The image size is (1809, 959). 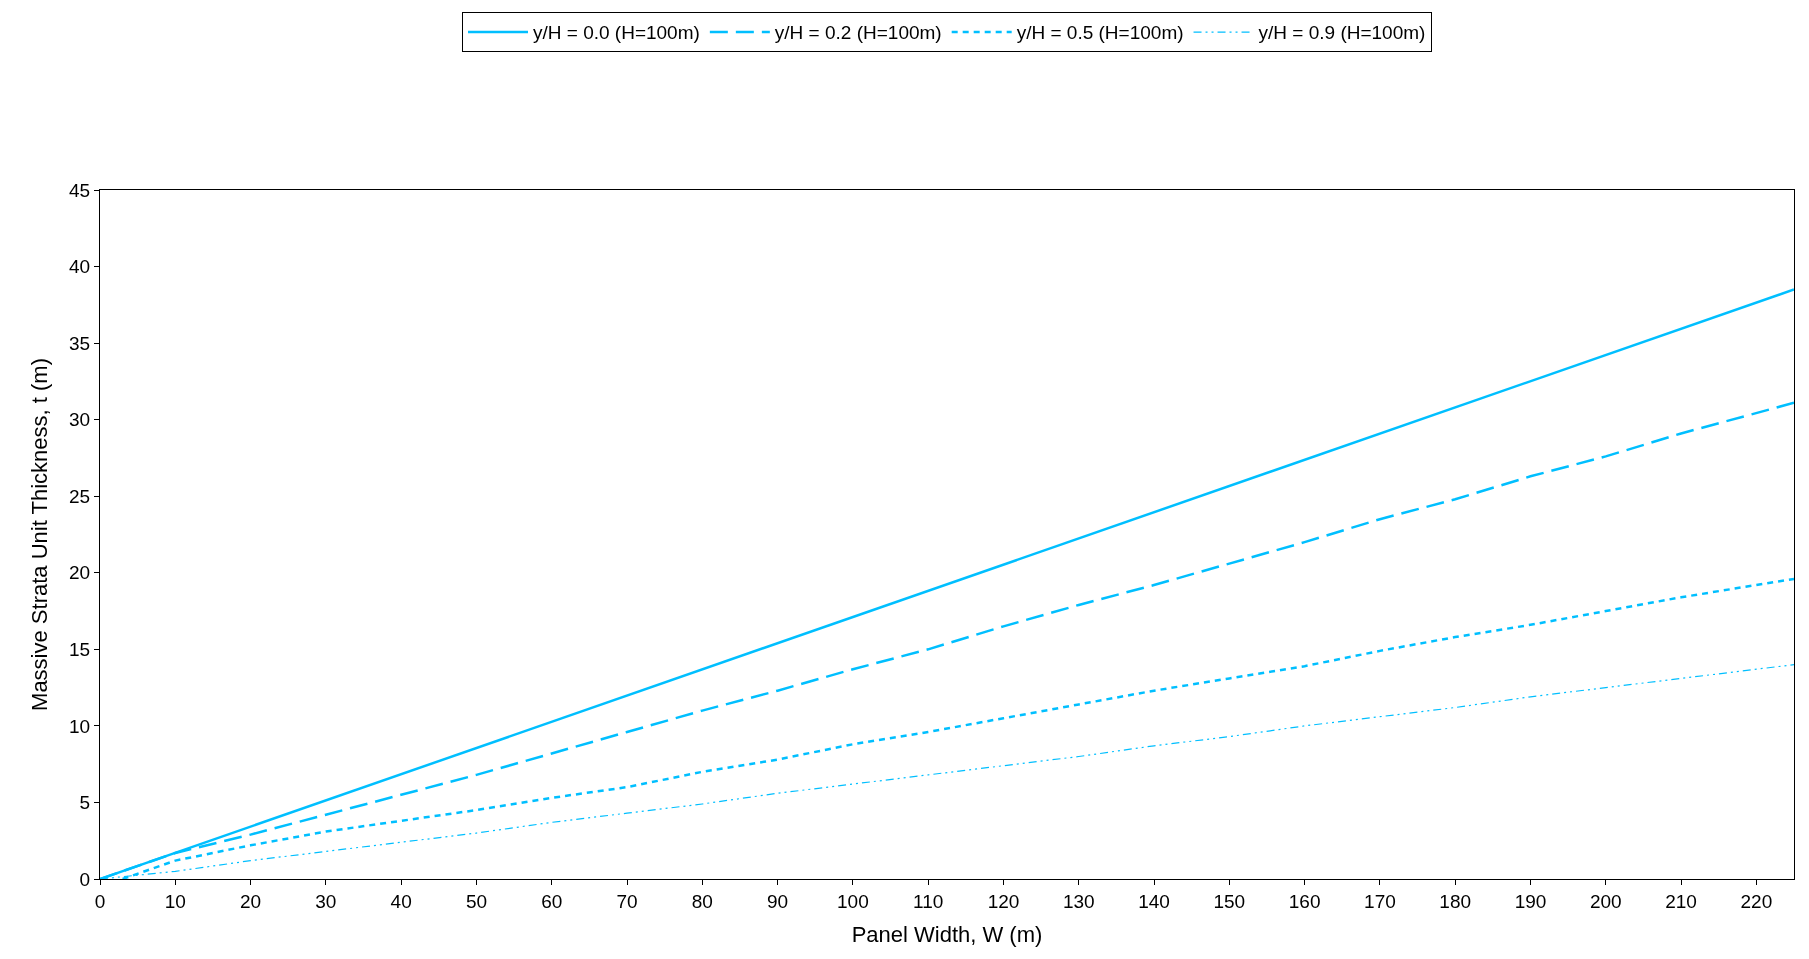 What do you see at coordinates (853, 901) in the screenshot?
I see `x-tick-label: 100` at bounding box center [853, 901].